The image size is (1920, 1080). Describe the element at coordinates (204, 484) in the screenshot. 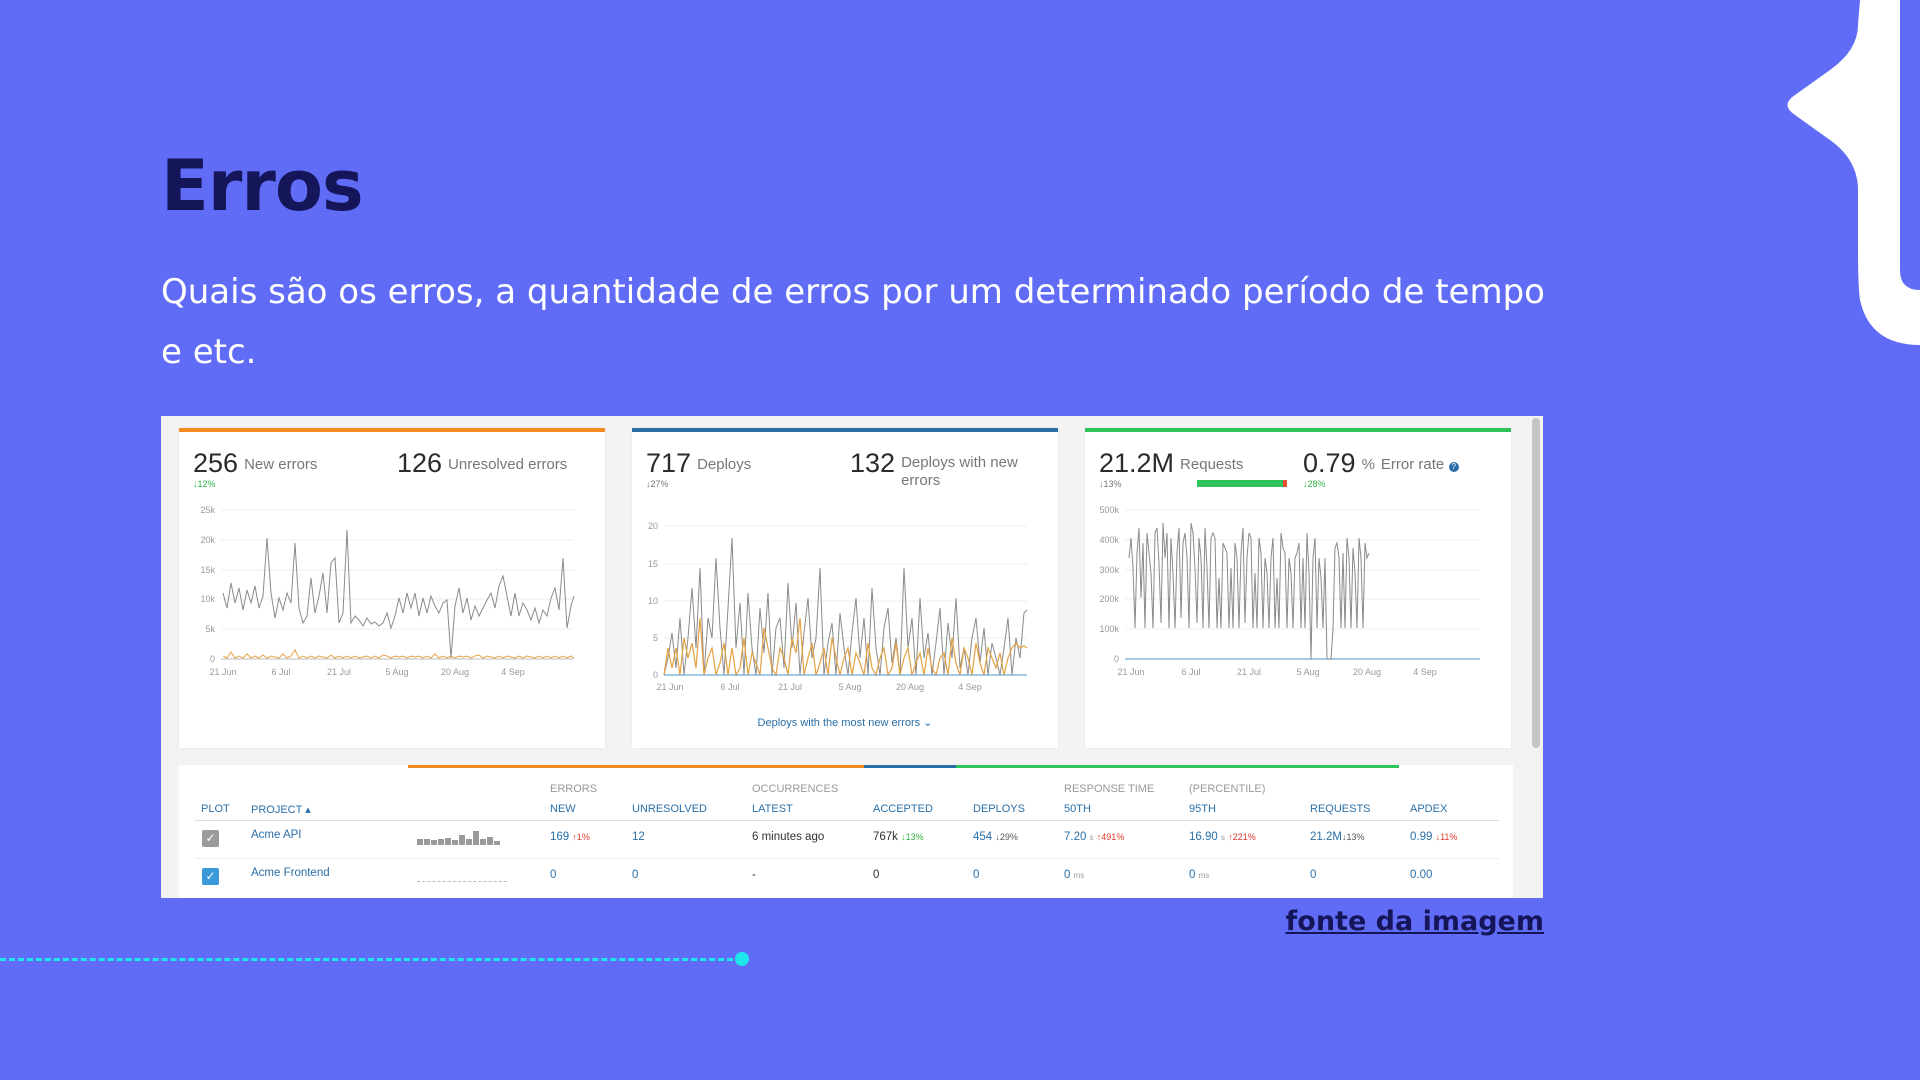

I see `metric-delta: ↓12%` at that location.